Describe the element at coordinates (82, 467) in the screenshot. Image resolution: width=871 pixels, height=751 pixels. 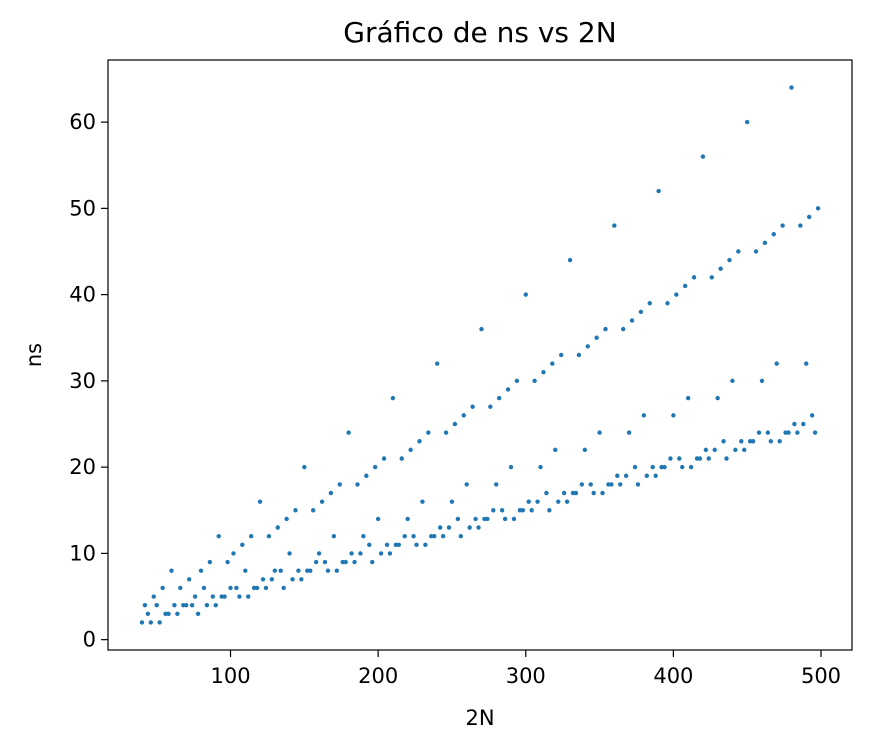
I see `y-tick-label: 20` at that location.